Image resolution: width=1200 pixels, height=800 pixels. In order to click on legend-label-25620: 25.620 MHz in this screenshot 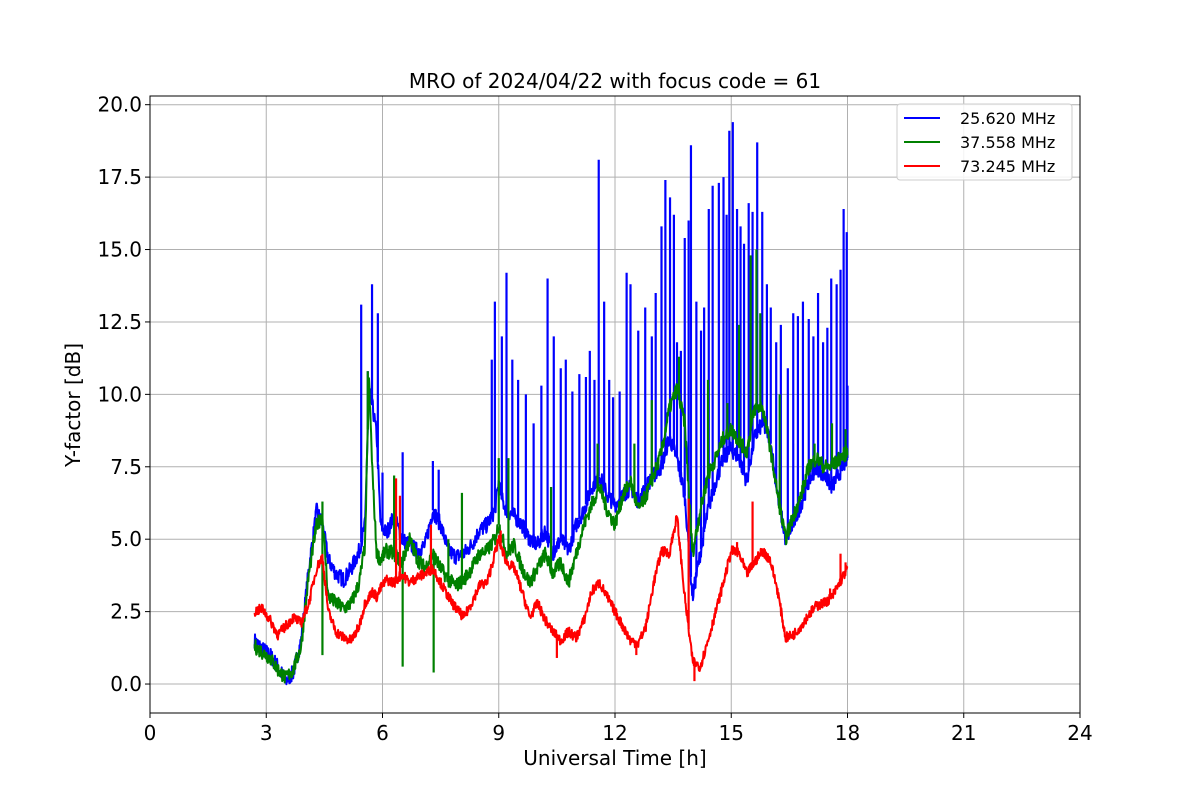, I will do `click(1007, 118)`.